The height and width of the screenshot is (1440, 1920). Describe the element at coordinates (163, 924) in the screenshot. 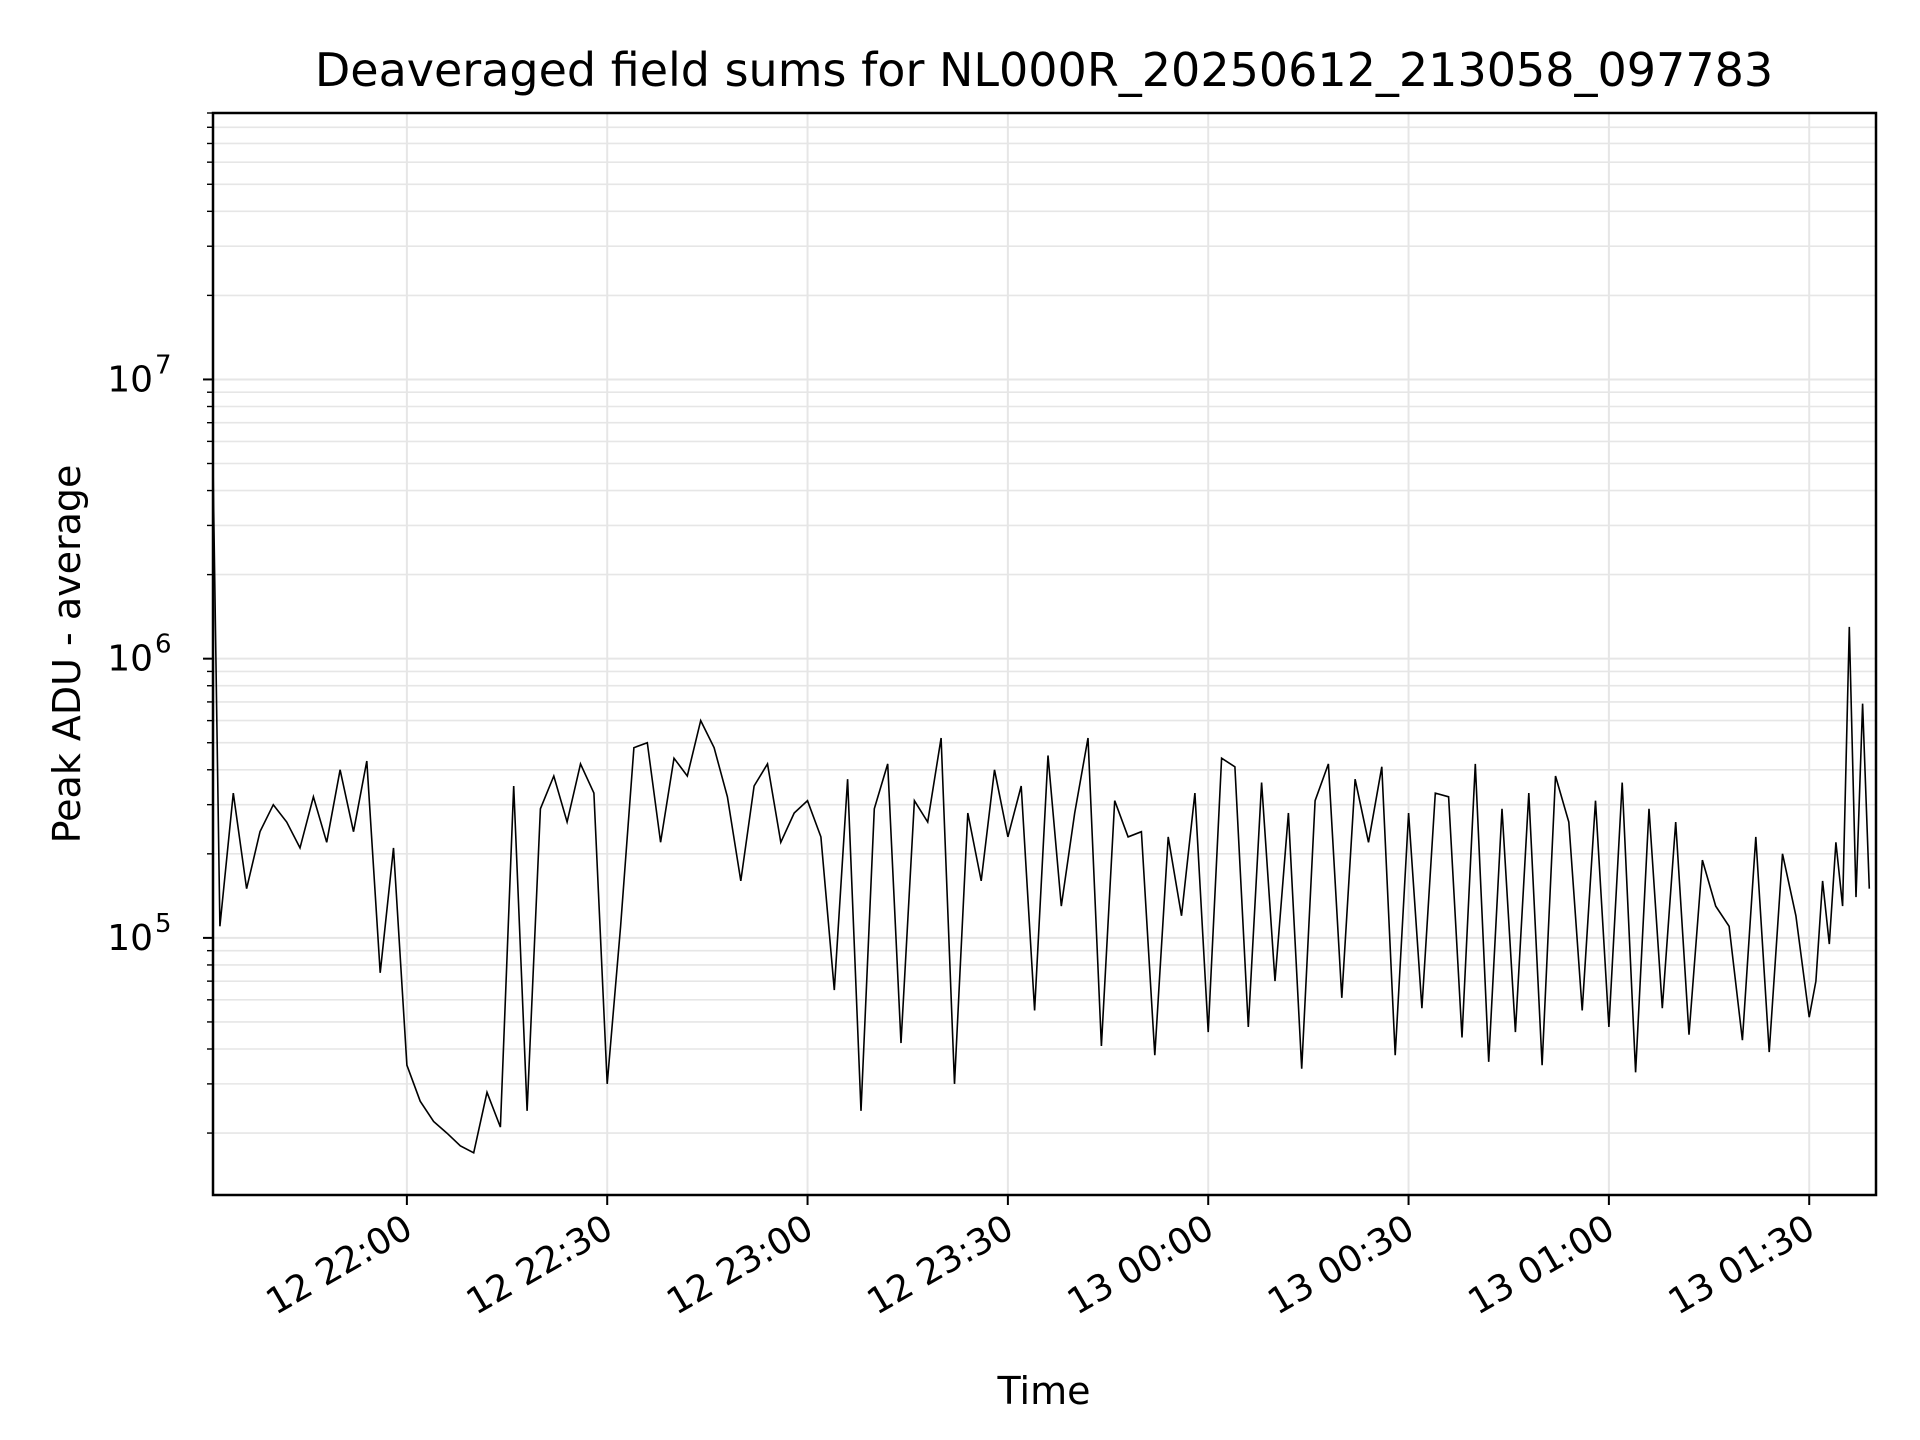

I see `y-tick-exponent: 5` at that location.